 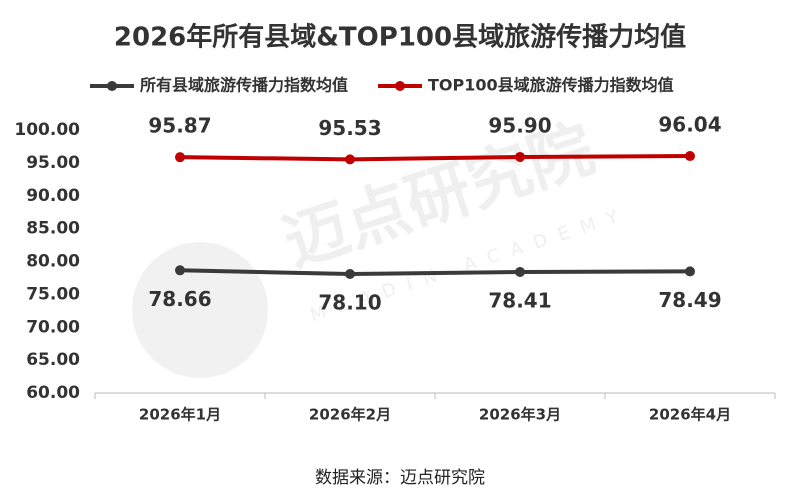 What do you see at coordinates (53, 196) in the screenshot?
I see `y-tick-label: 90.00` at bounding box center [53, 196].